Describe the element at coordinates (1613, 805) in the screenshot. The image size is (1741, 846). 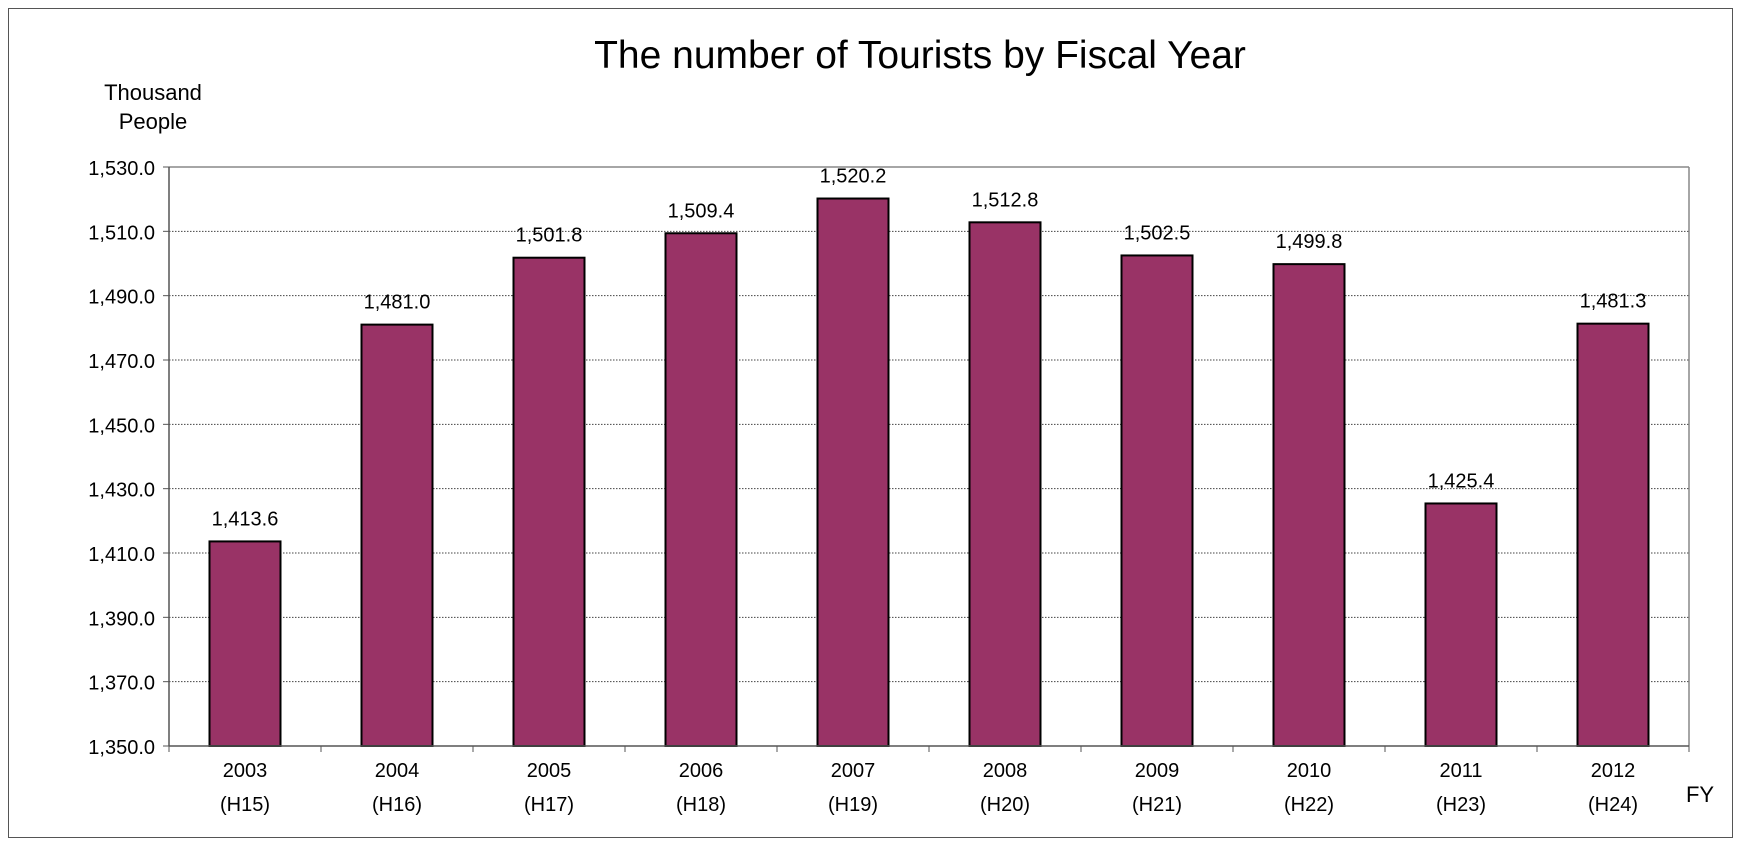
I see `x-tick-sublabel: (H24)` at that location.